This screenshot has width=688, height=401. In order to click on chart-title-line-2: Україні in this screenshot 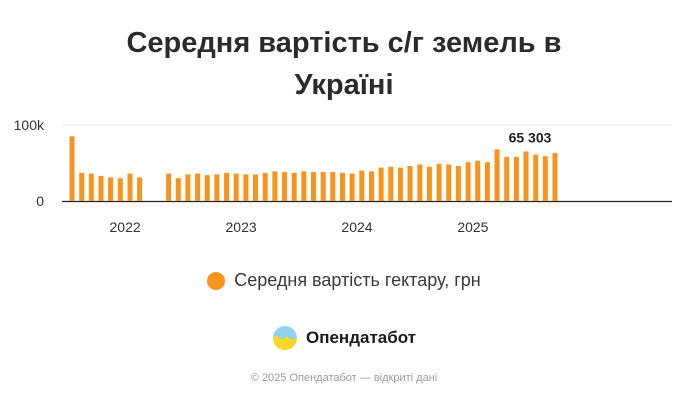, I will do `click(344, 85)`.